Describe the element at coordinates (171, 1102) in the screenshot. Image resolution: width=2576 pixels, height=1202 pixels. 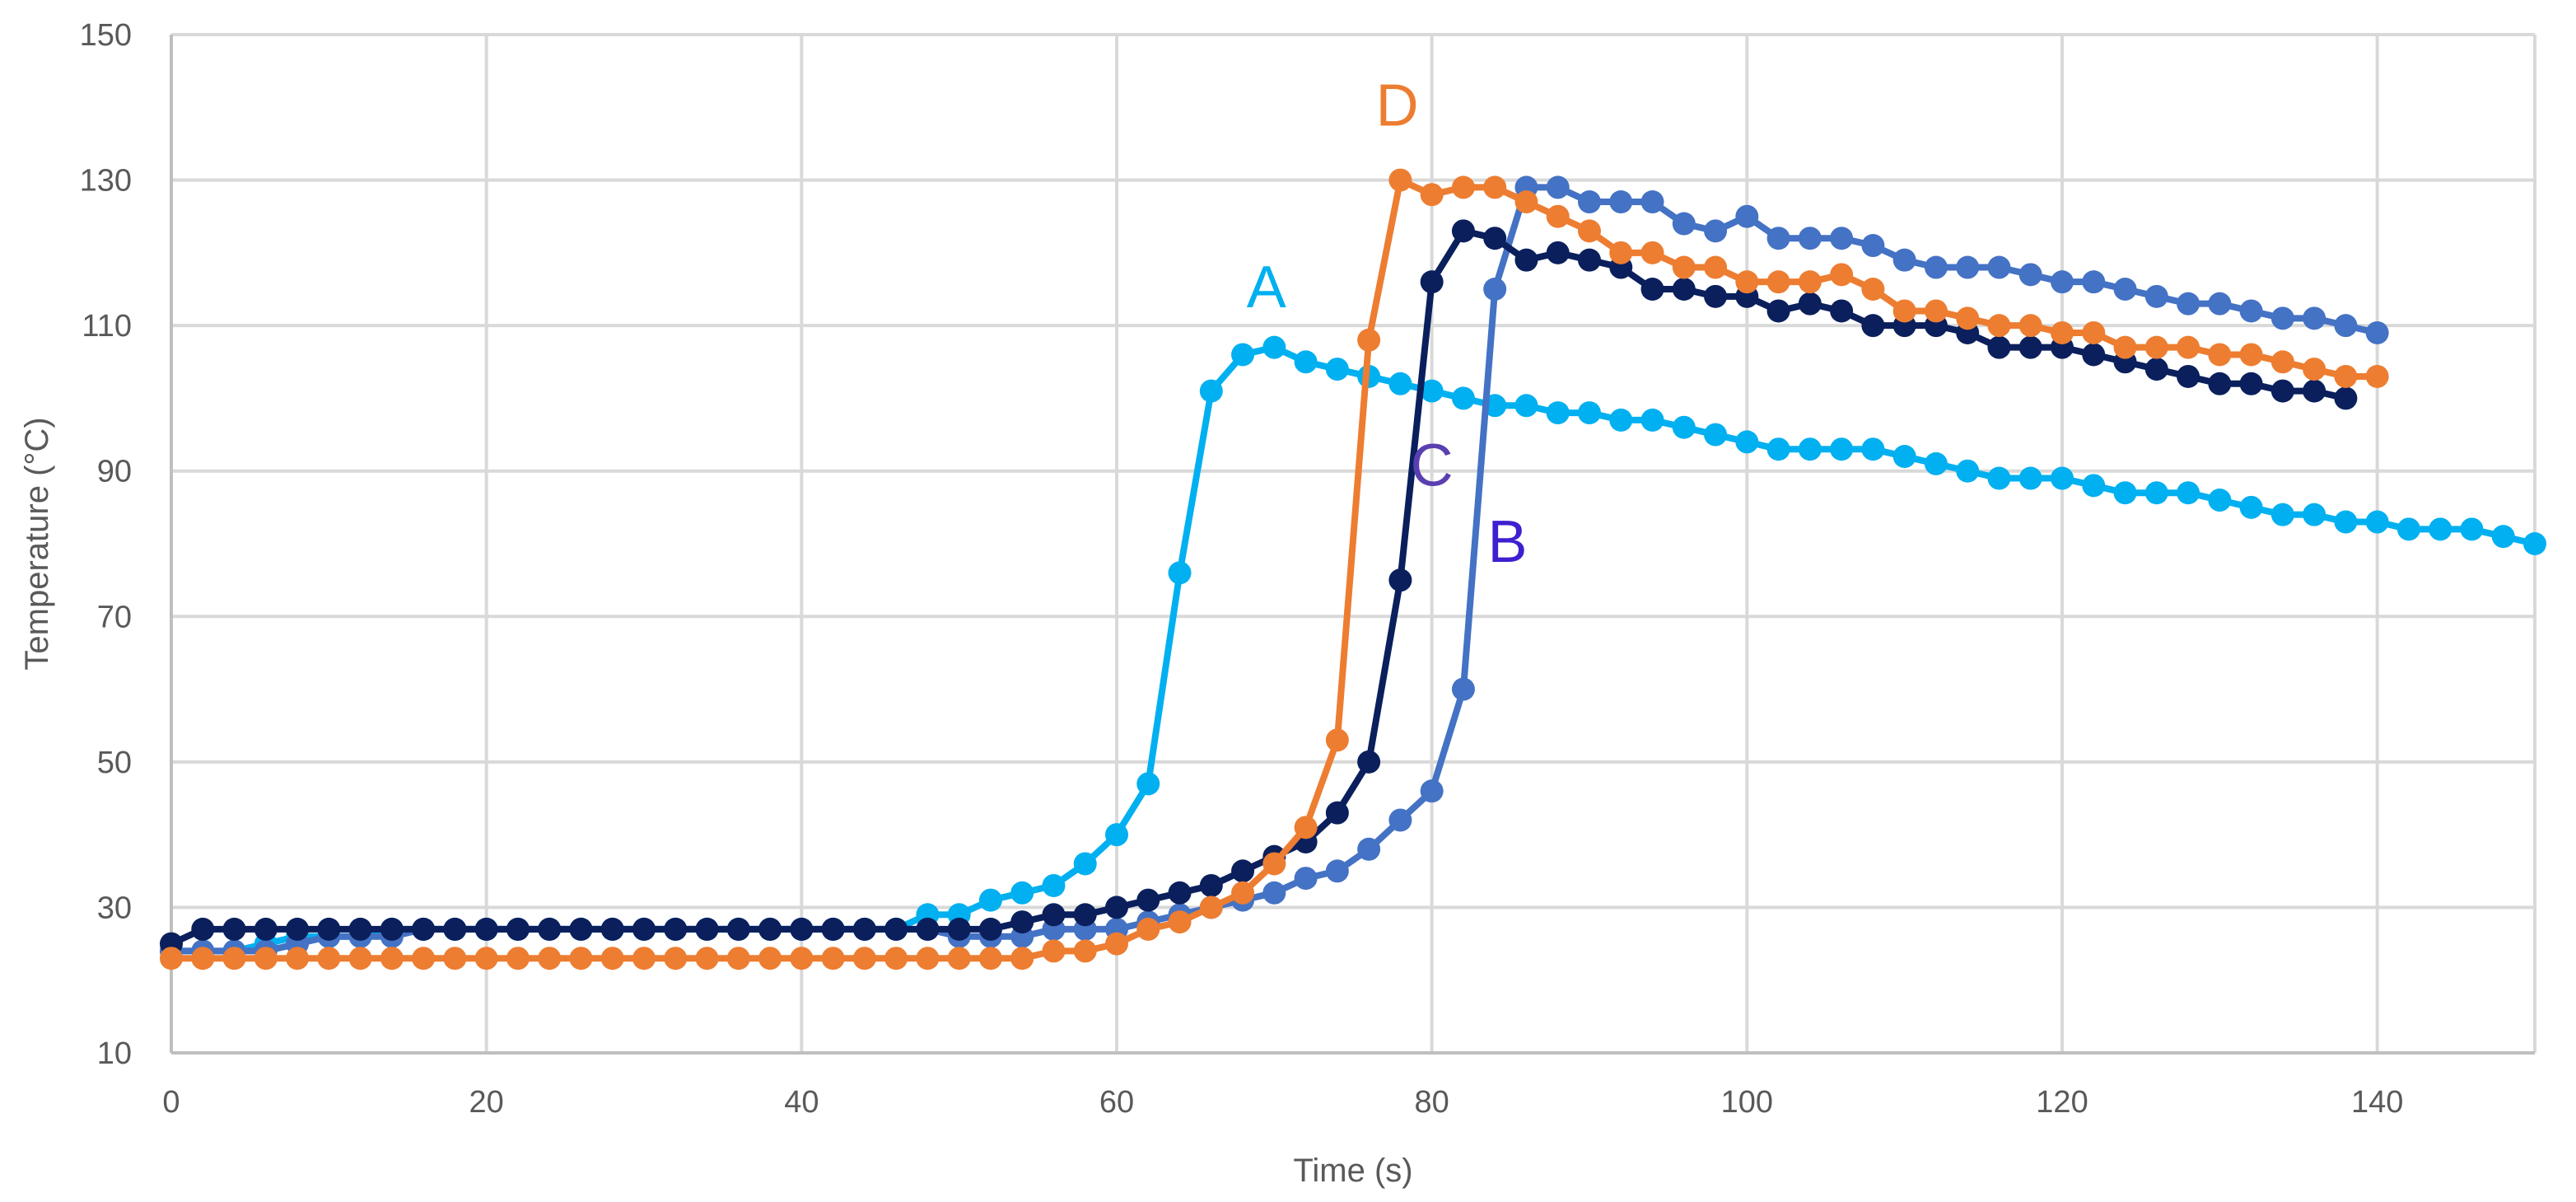
I see `x-tick-label: 0` at that location.